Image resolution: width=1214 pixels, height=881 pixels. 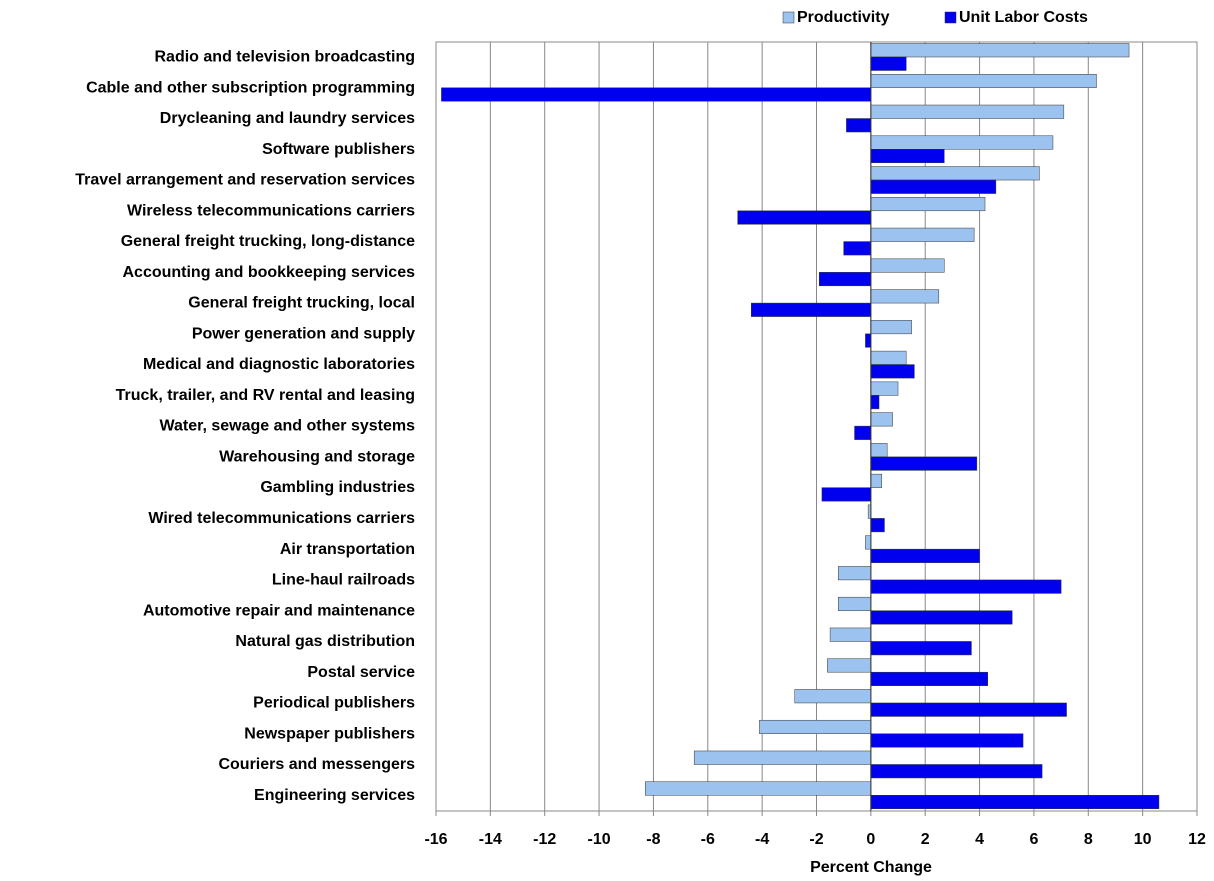 I want to click on y-tick-label: Power generation and supply, so click(x=303, y=333).